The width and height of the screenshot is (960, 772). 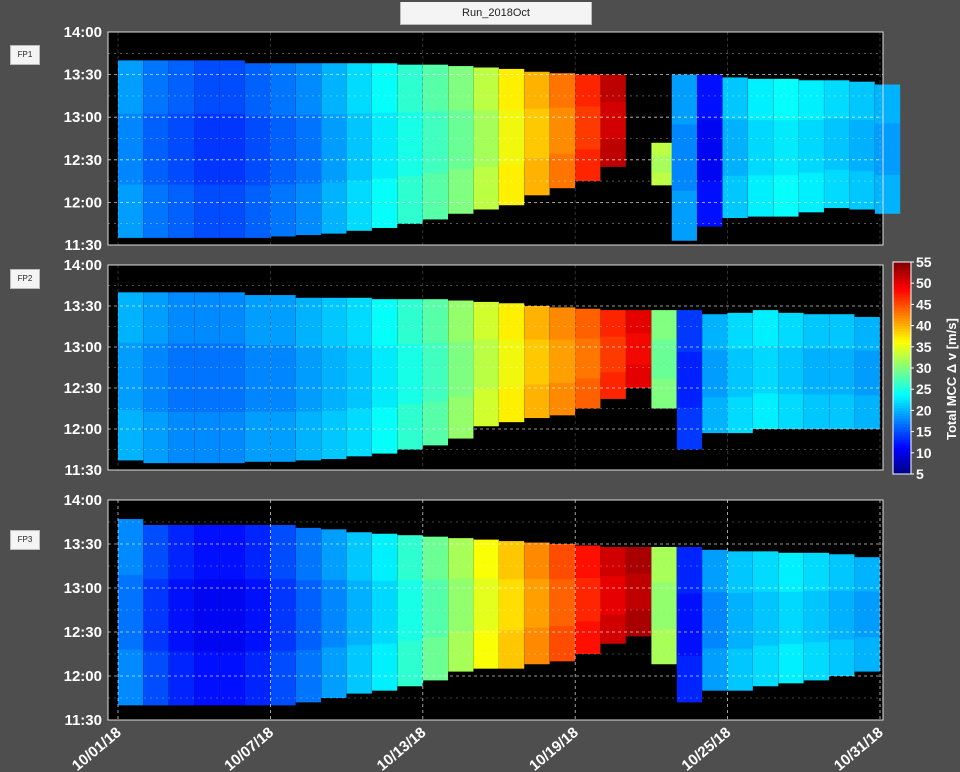 I want to click on chart-title-tab: Run_2018Oct, so click(x=496, y=13).